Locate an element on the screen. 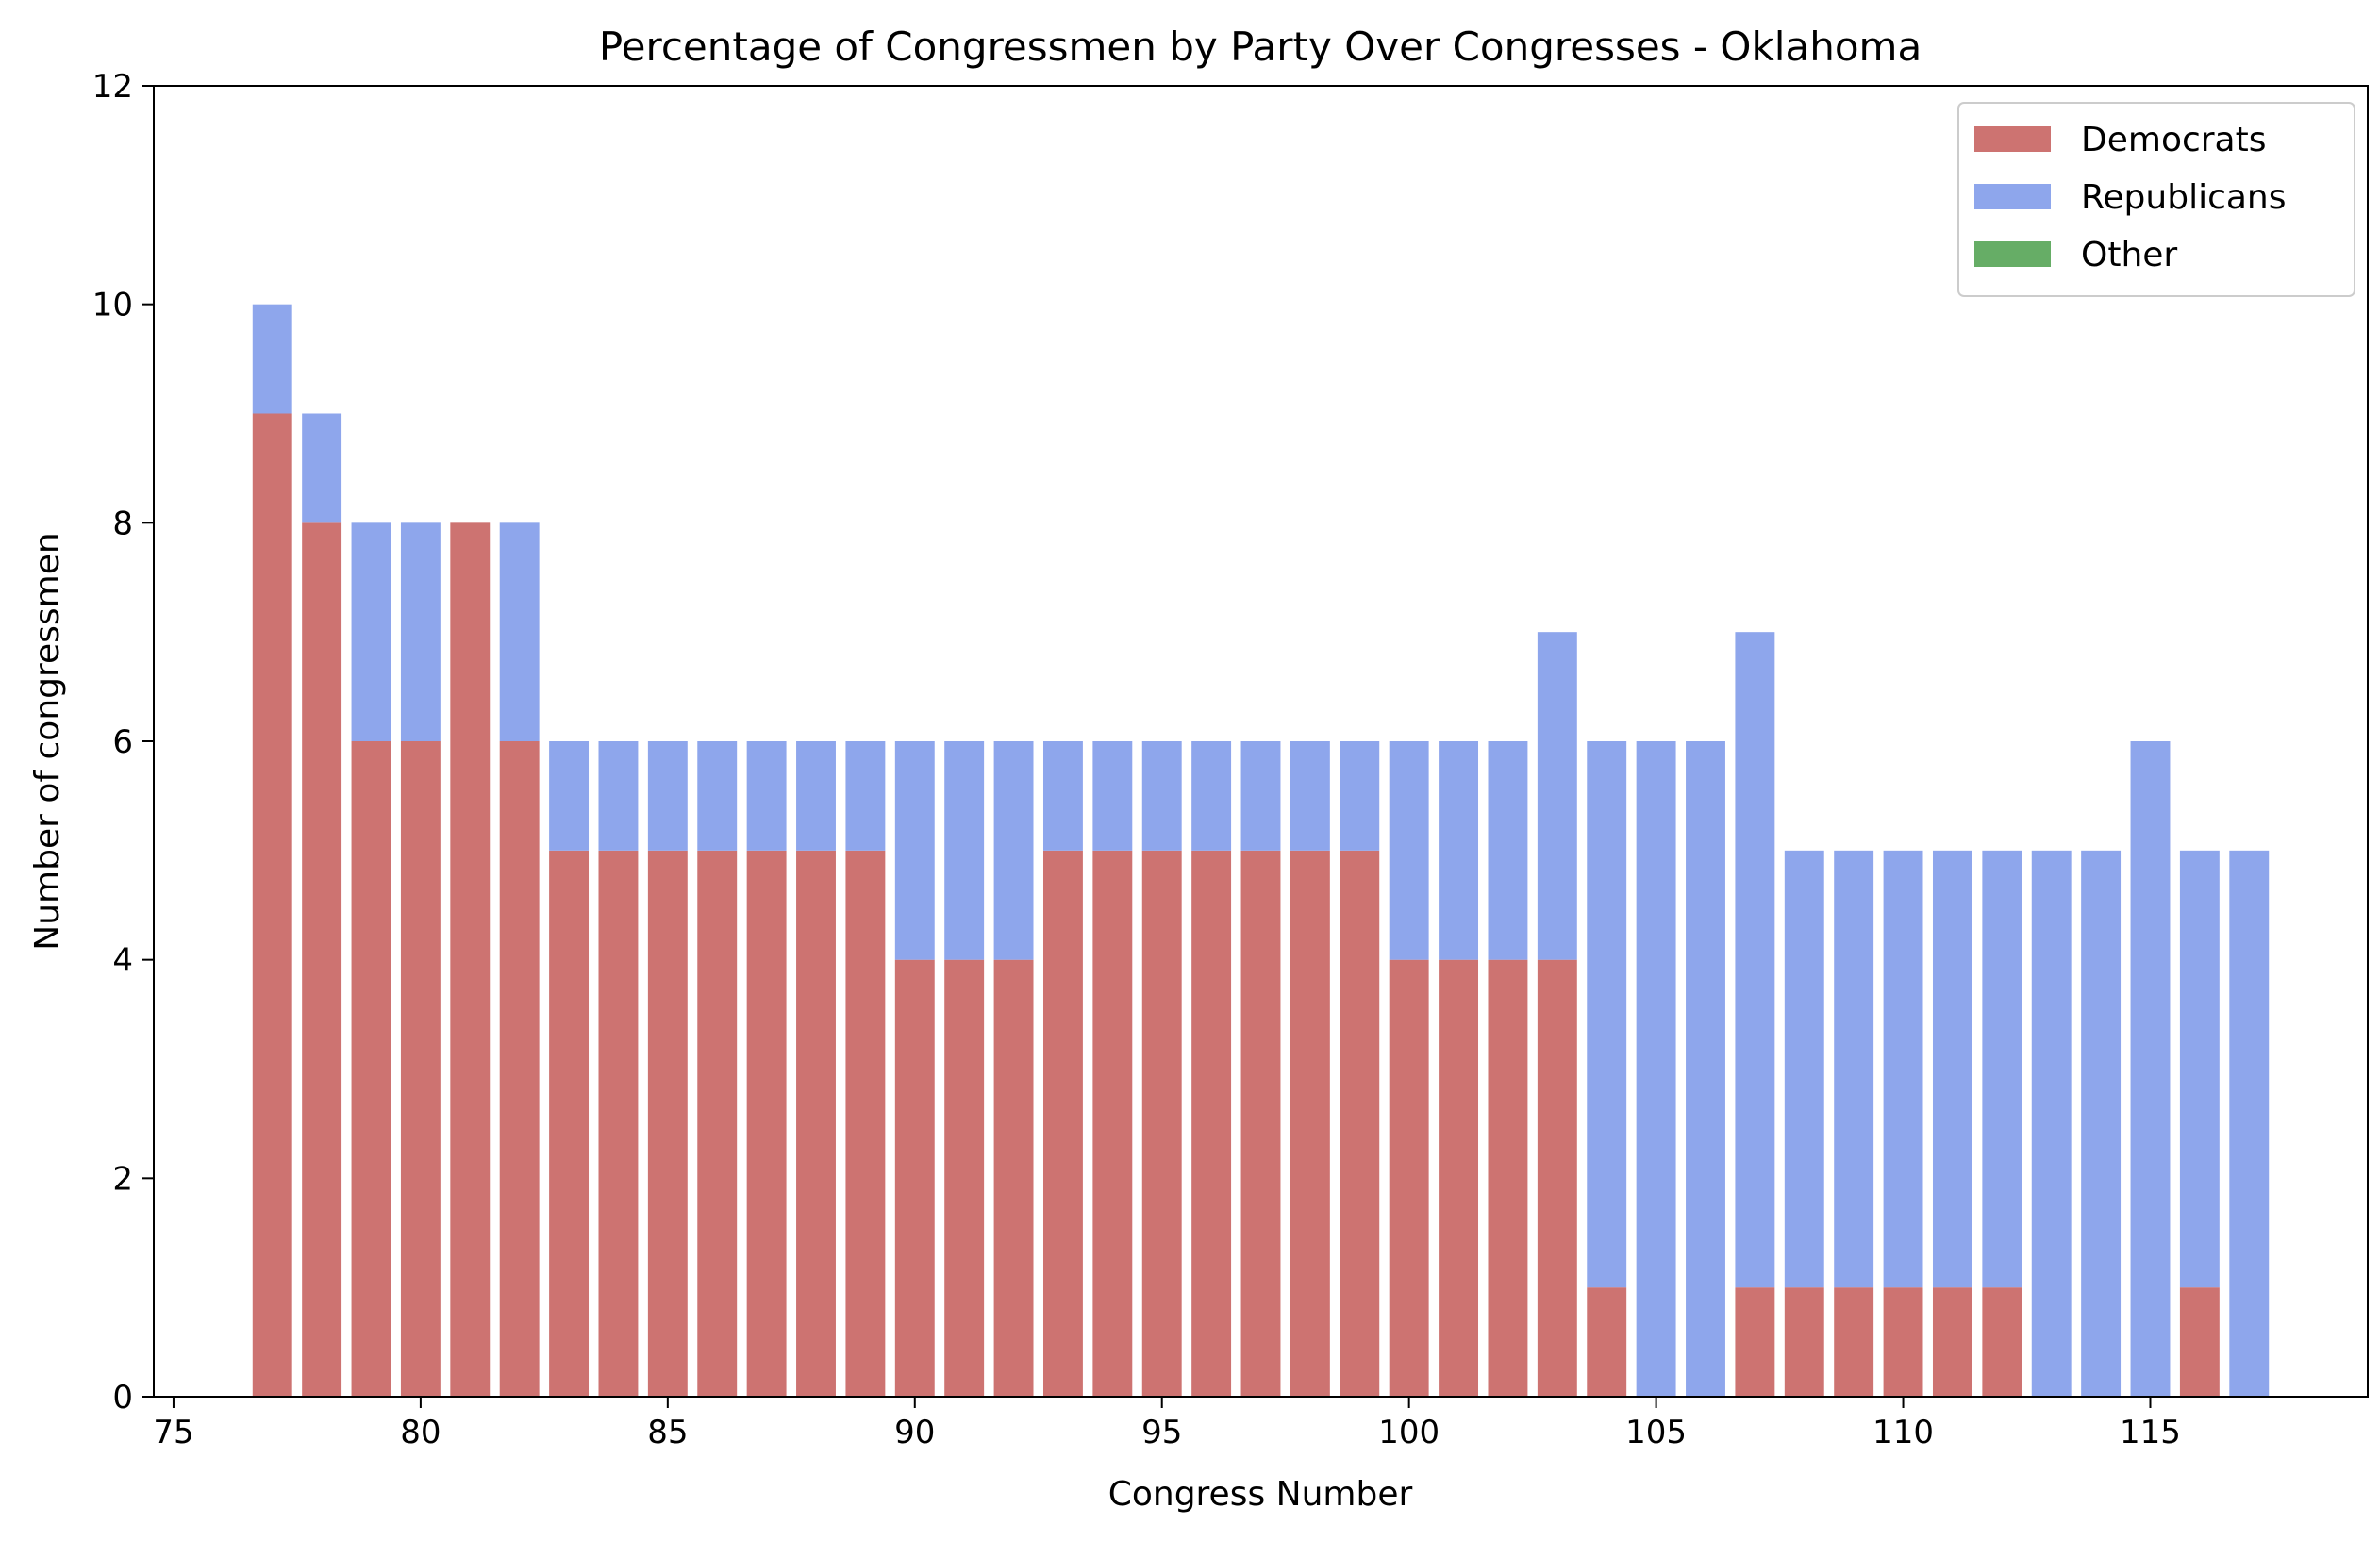 Image resolution: width=2380 pixels, height=1541 pixels. x-tick-label: 90 is located at coordinates (915, 1432).